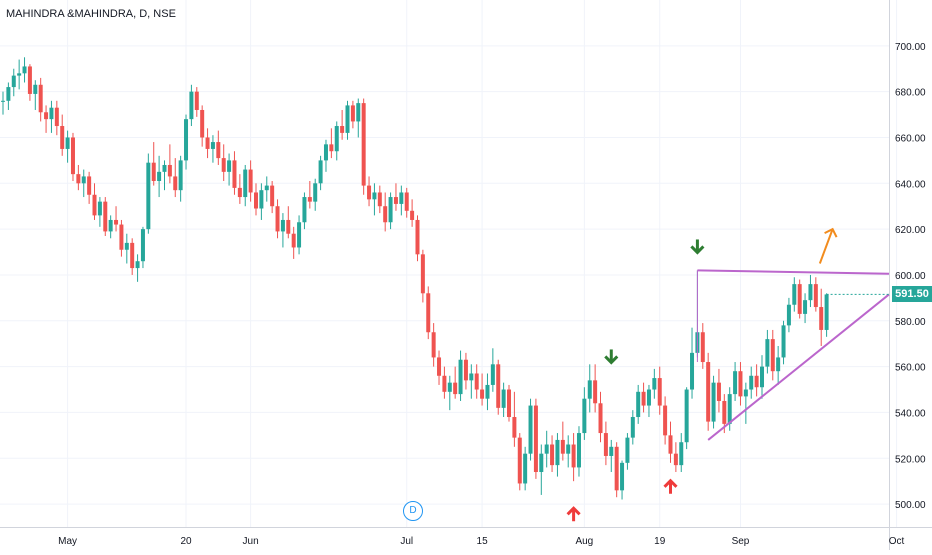 This screenshot has width=932, height=555. What do you see at coordinates (798, 367) in the screenshot?
I see `support-line` at bounding box center [798, 367].